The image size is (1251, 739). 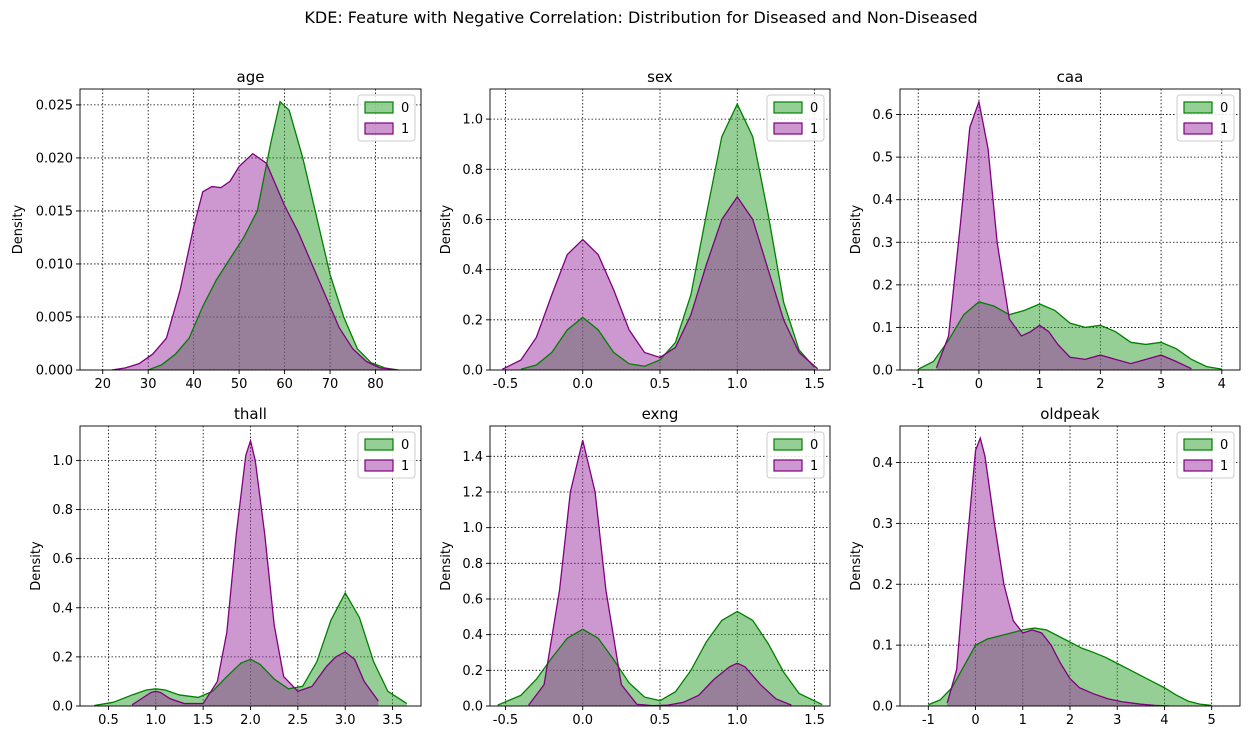 I want to click on subplot-title: oldpeak, so click(x=1070, y=414).